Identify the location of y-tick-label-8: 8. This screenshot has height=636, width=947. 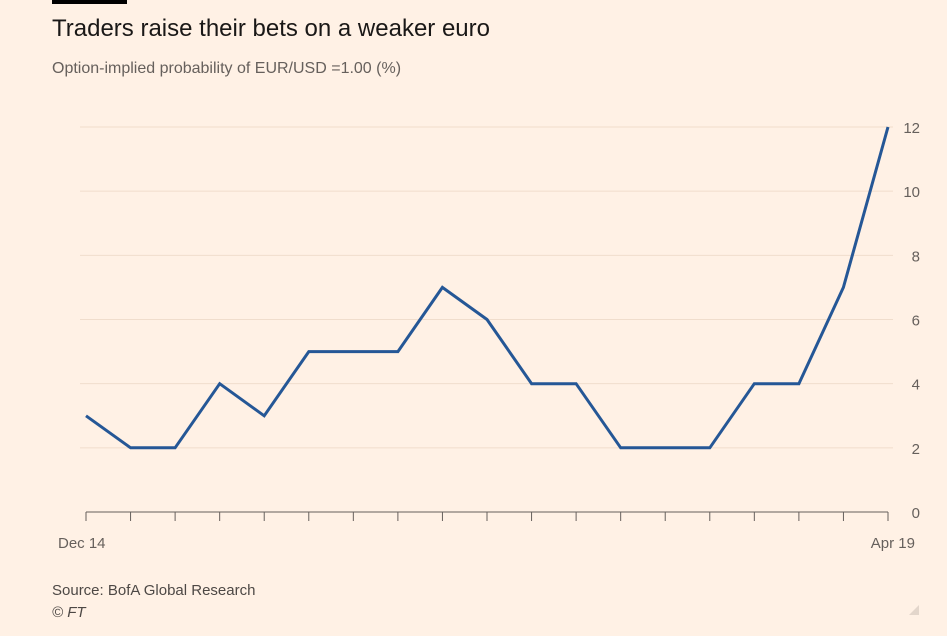
(916, 256).